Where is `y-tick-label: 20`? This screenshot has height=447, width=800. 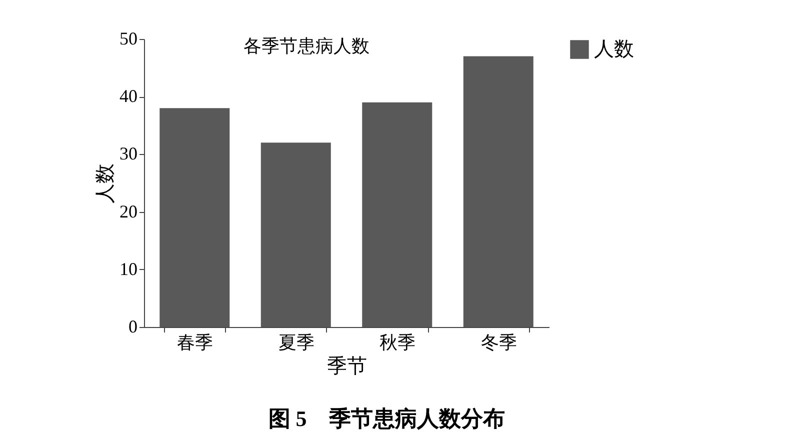 y-tick-label: 20 is located at coordinates (129, 211).